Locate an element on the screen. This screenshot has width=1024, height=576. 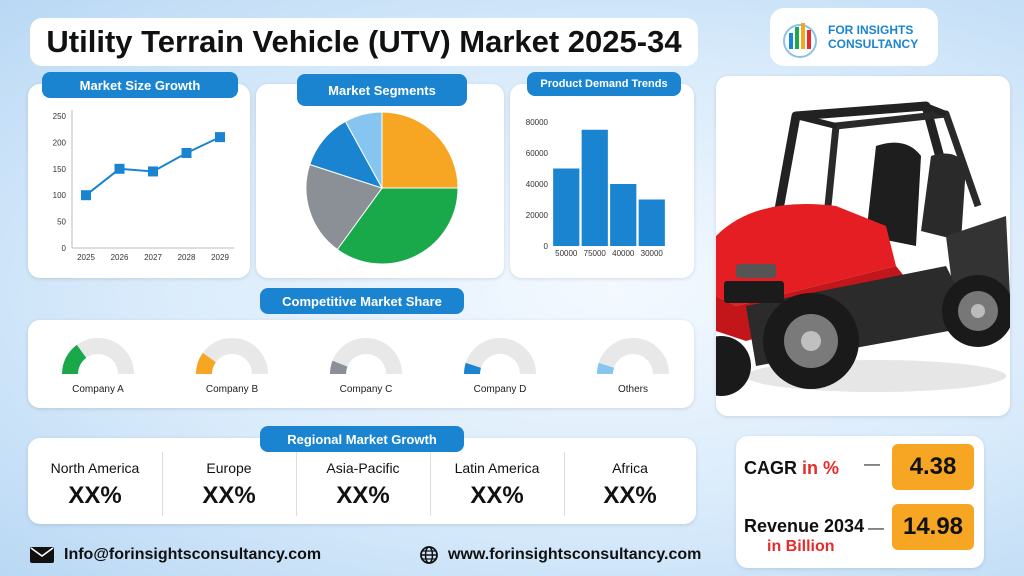
utv-vehicle-illustration is located at coordinates (863, 248).